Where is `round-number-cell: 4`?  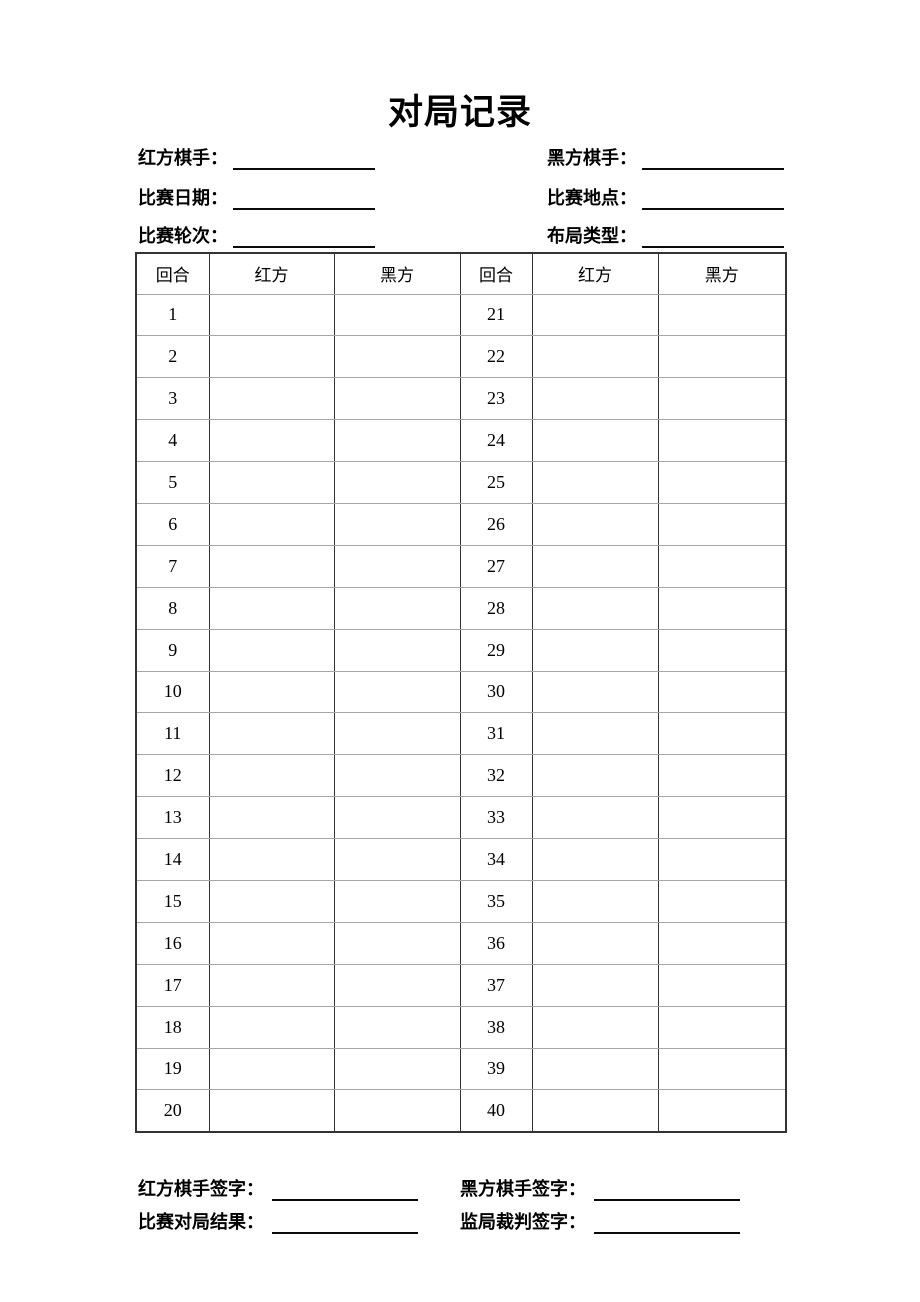 round-number-cell: 4 is located at coordinates (172, 441).